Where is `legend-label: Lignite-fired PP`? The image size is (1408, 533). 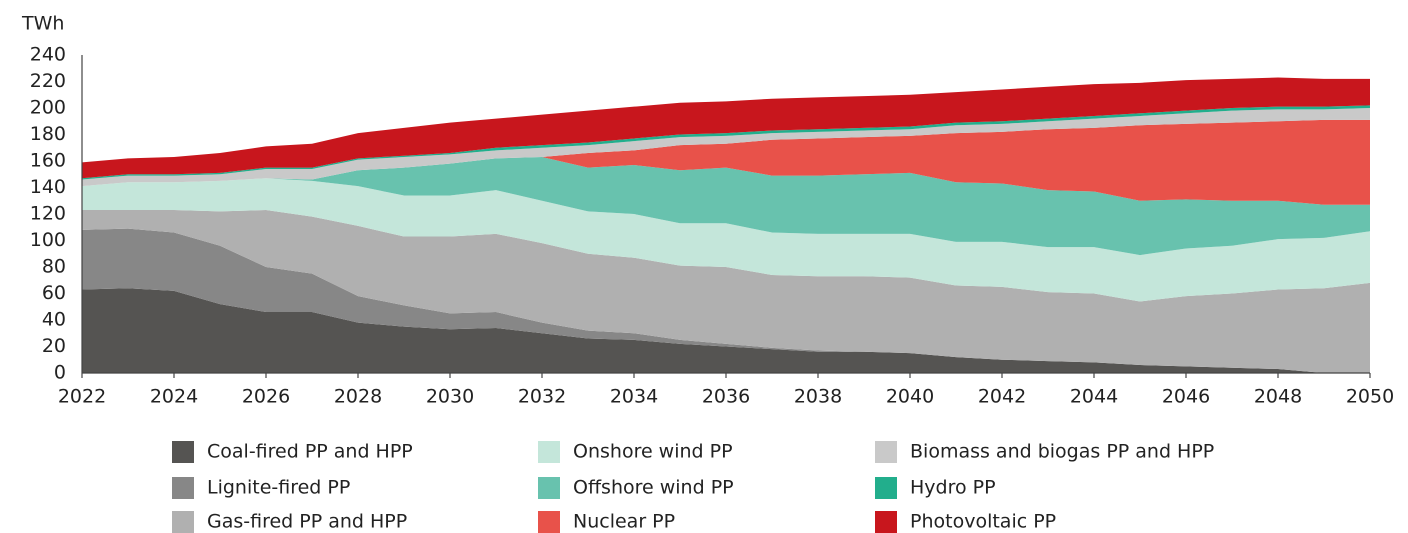
legend-label: Lignite-fired PP is located at coordinates (278, 488).